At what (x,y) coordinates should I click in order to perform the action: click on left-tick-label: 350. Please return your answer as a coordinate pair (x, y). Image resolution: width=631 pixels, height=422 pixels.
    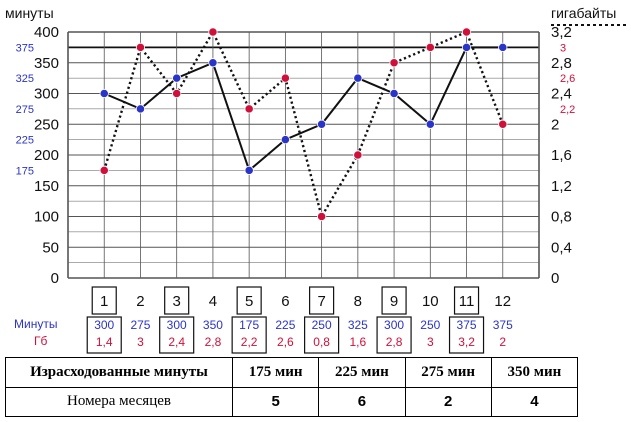
    Looking at the image, I should click on (46, 63).